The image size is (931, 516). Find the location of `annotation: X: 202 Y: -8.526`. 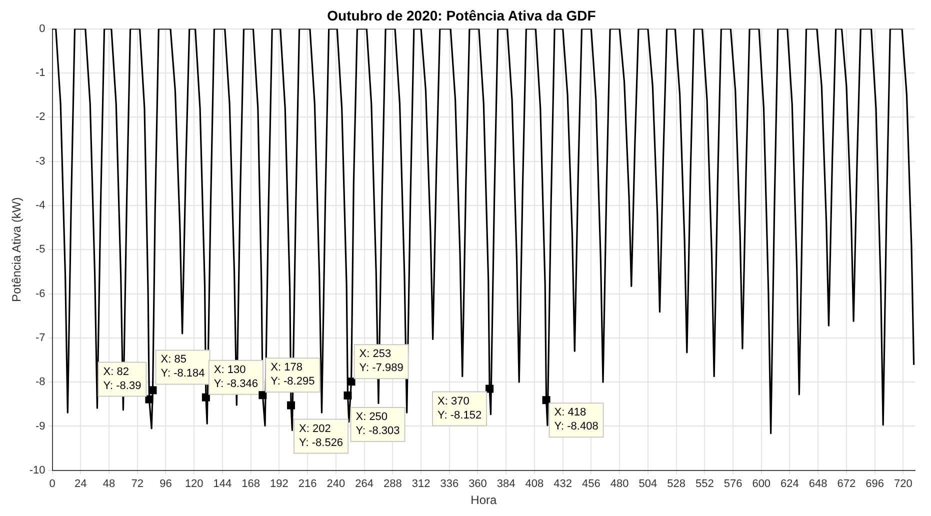

annotation: X: 202 Y: -8.526 is located at coordinates (321, 435).